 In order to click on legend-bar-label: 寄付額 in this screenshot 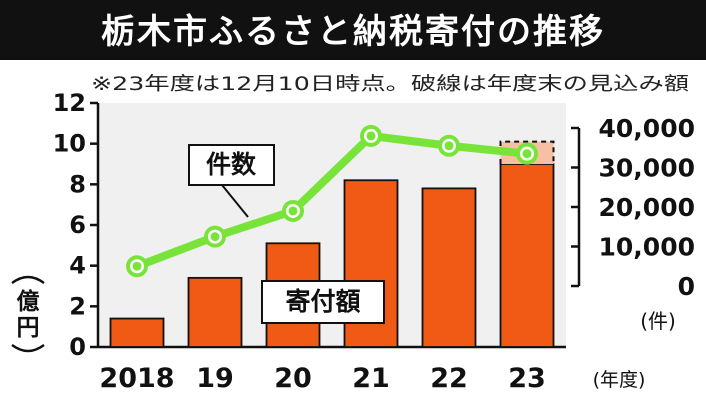, I will do `click(322, 301)`.